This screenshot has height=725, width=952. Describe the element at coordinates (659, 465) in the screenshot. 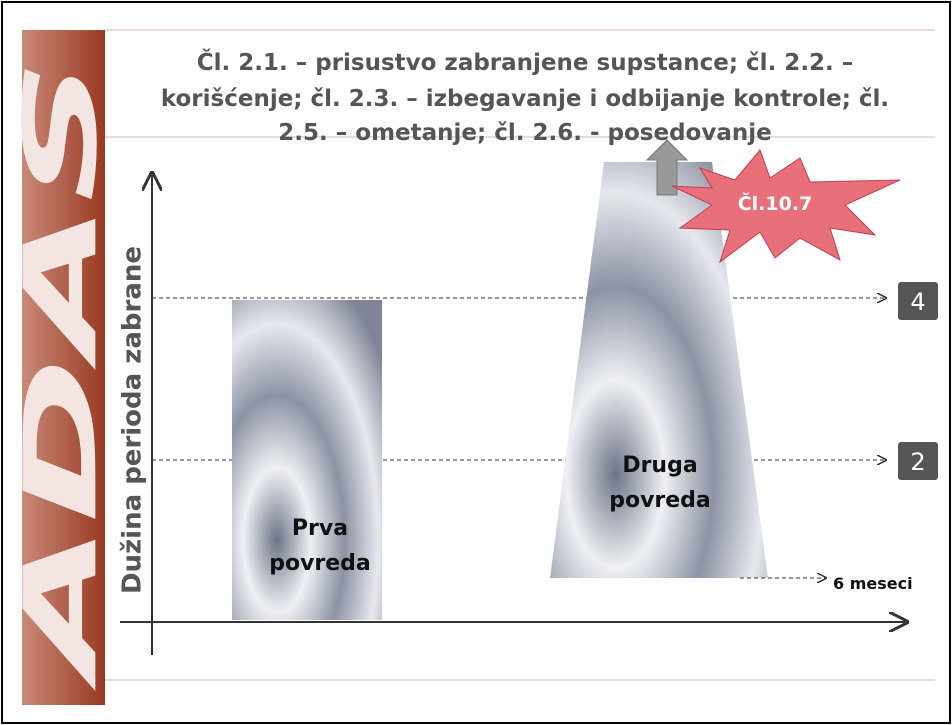

I see `bar-label: Druga` at that location.